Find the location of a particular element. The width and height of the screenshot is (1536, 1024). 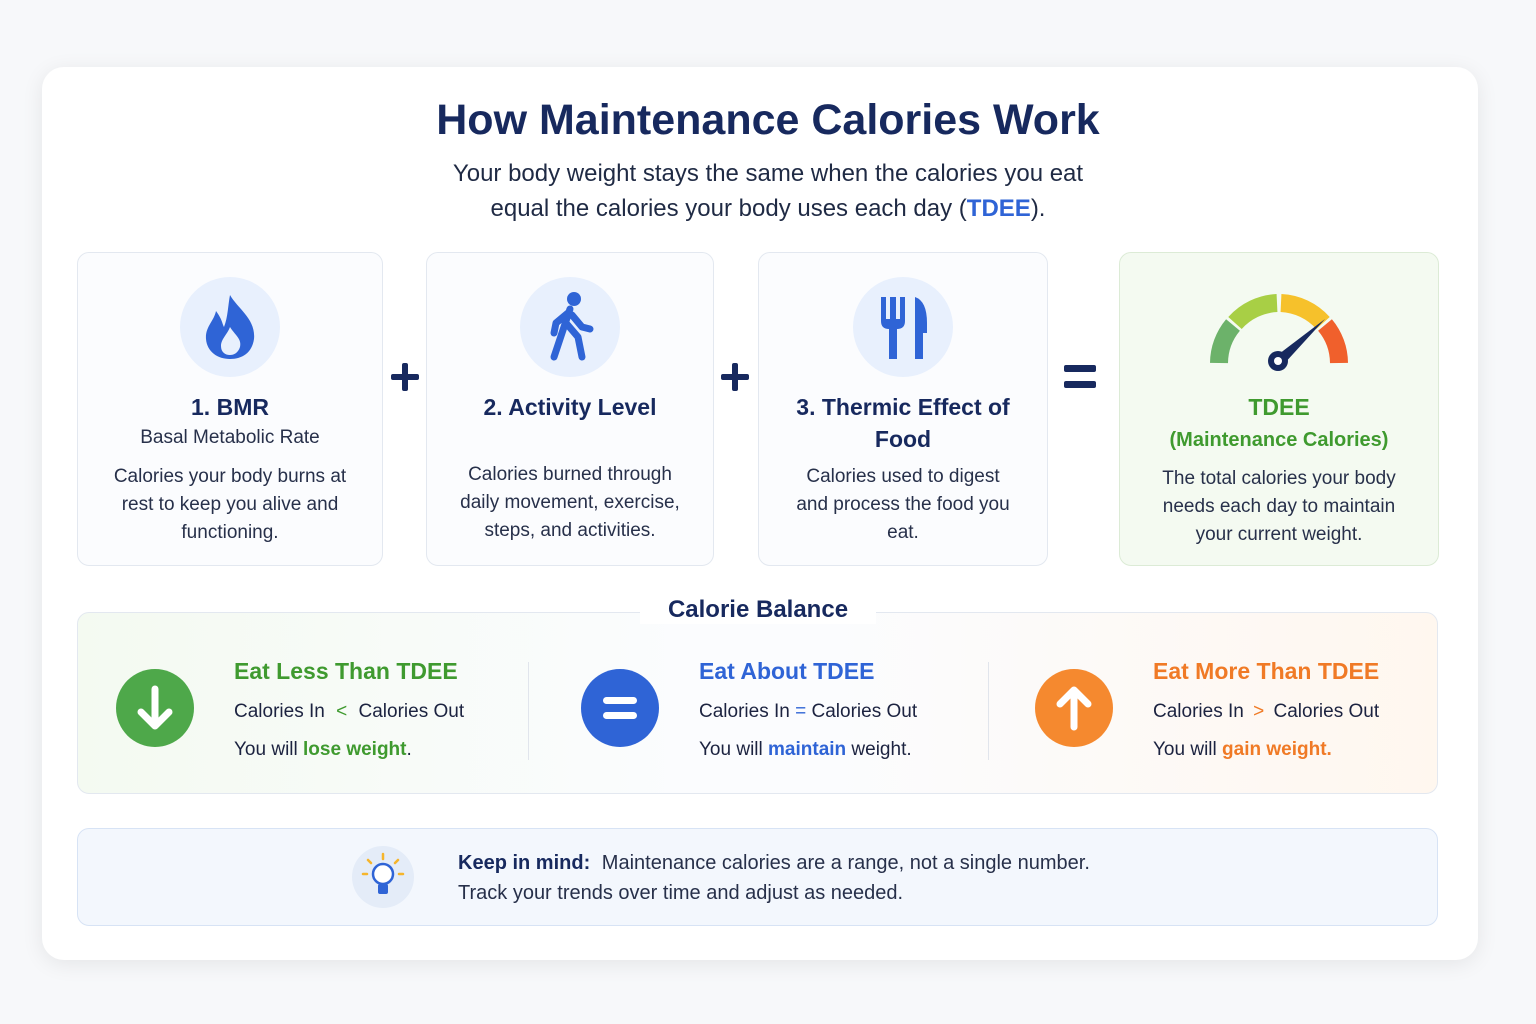

card-title: 3. Thermic Effect of Food is located at coordinates (903, 423).